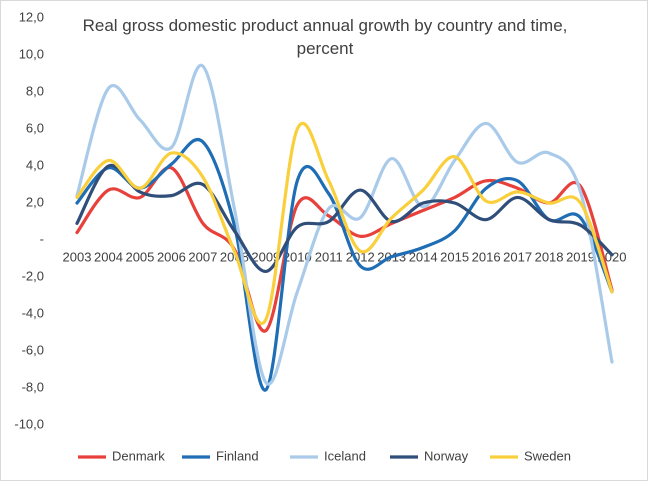  I want to click on y-tick-label: 6,0, so click(35, 127).